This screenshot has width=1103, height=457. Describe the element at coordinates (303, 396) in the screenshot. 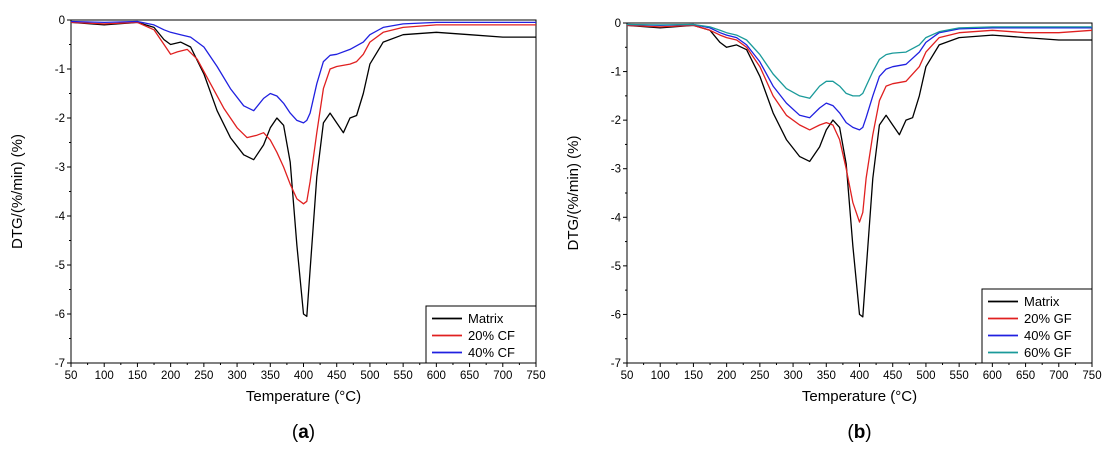

I see `chart-a-x-axis-label: Temperature (°C)` at that location.